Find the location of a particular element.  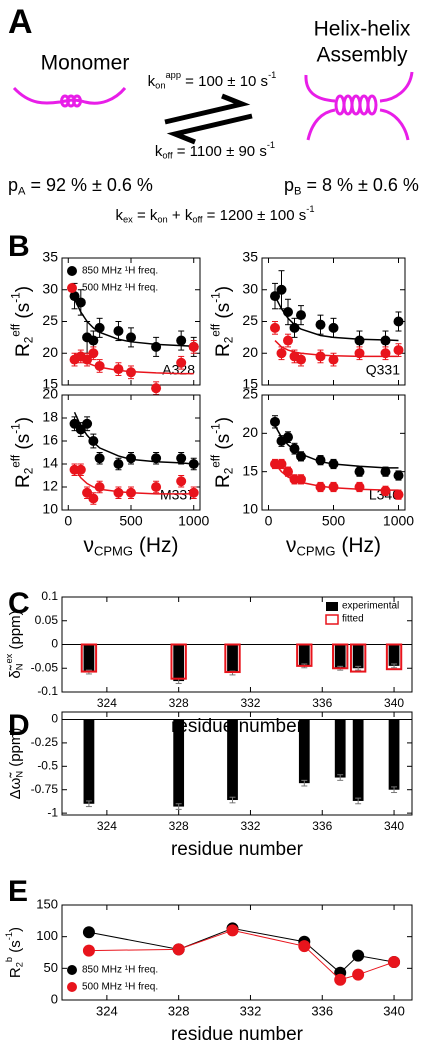

y-tick-label: 10 is located at coordinates (250, 509).